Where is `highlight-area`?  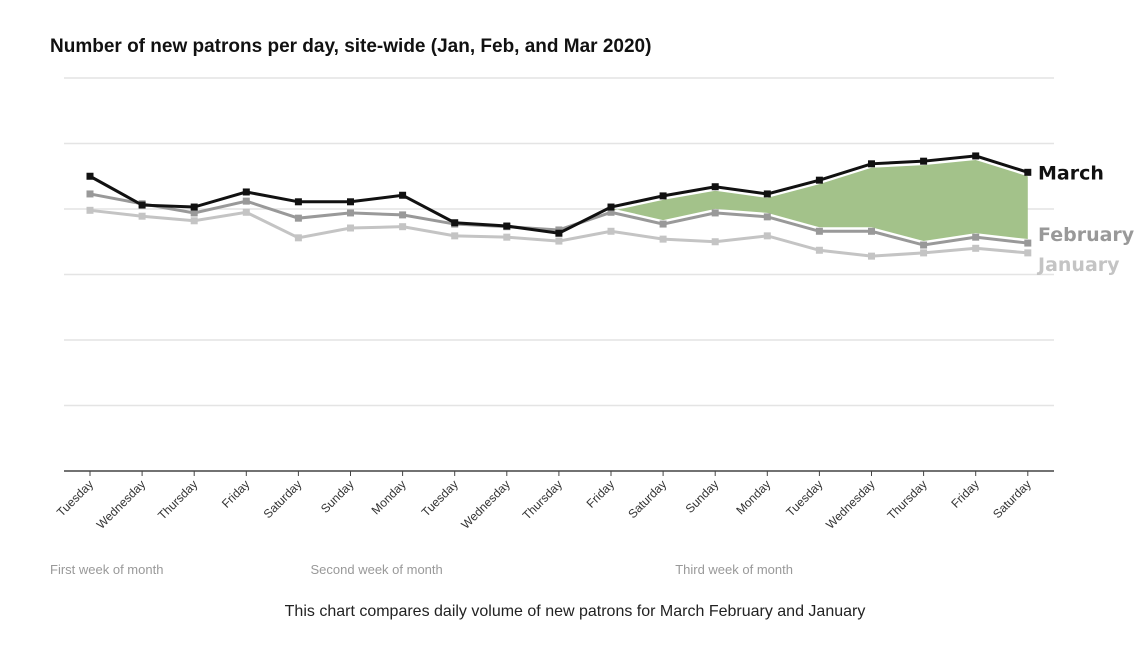
highlight-area is located at coordinates (819, 200).